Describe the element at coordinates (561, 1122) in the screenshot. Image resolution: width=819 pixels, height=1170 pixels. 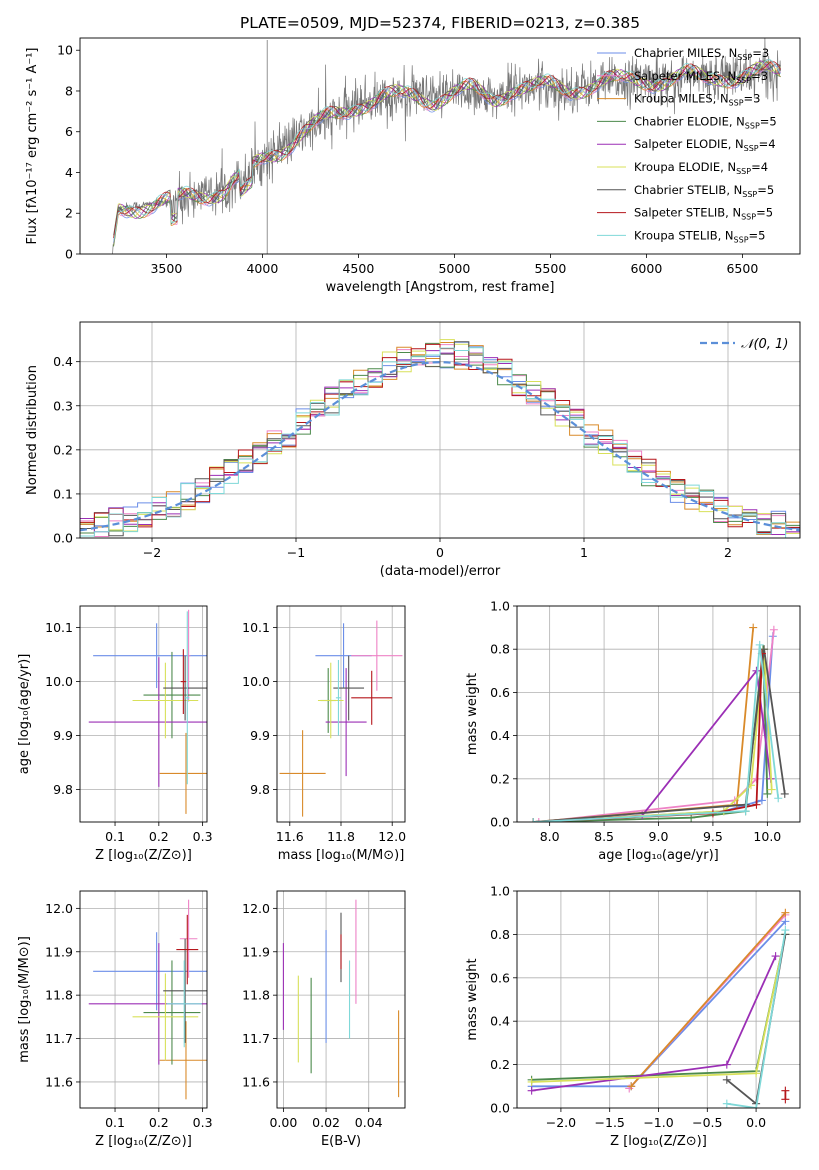
I see `x-tick-label: −2.0` at that location.